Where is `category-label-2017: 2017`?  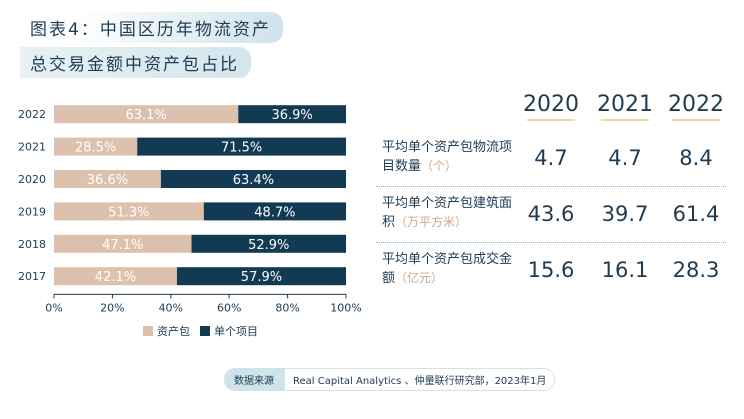 category-label-2017: 2017 is located at coordinates (32, 276).